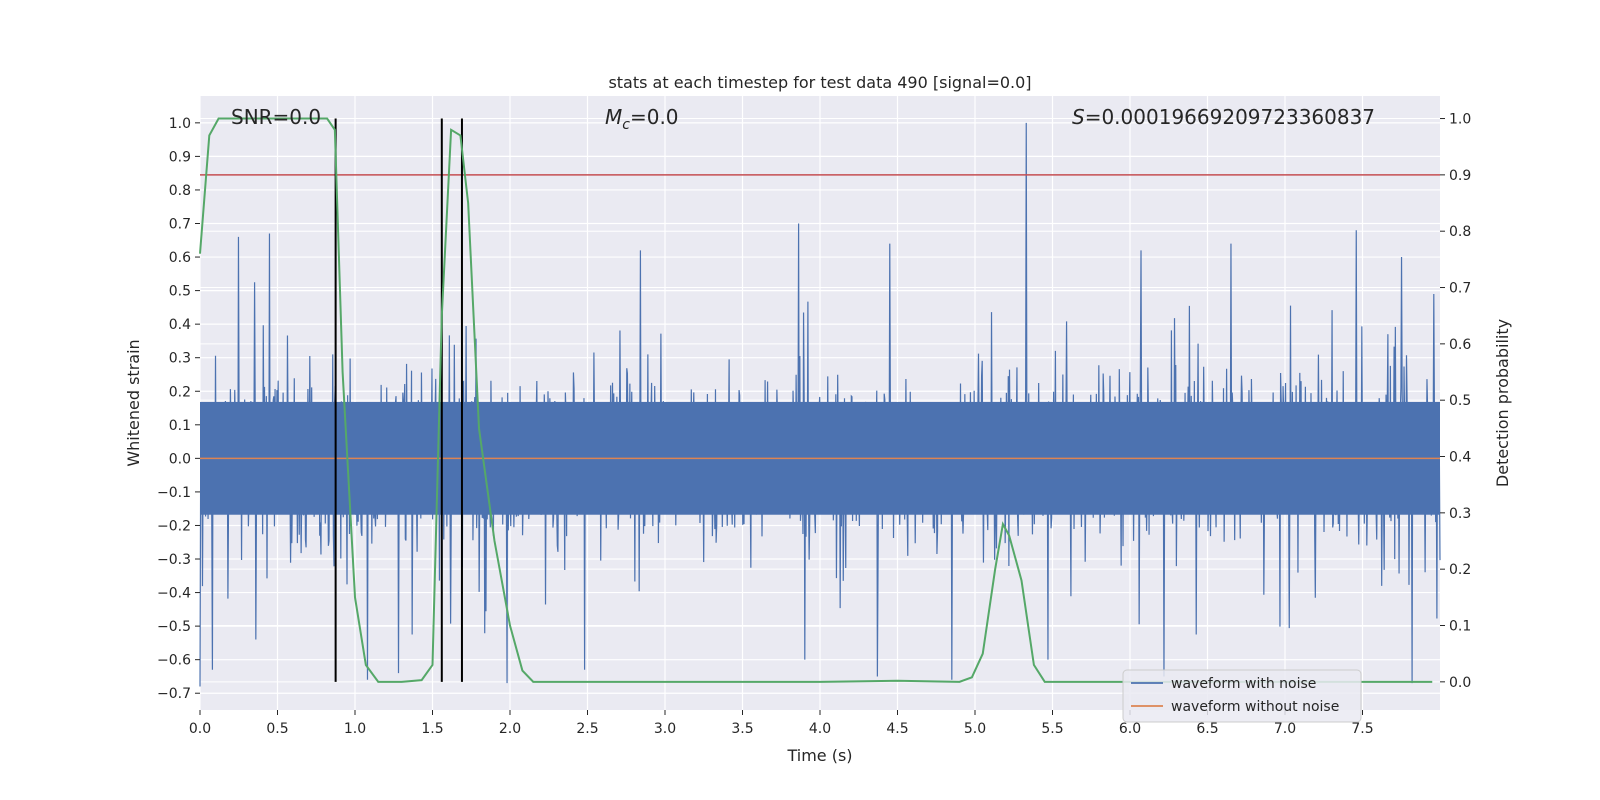 The image size is (1600, 800). What do you see at coordinates (180, 124) in the screenshot?
I see `y-tick-label-left: 1.0` at bounding box center [180, 124].